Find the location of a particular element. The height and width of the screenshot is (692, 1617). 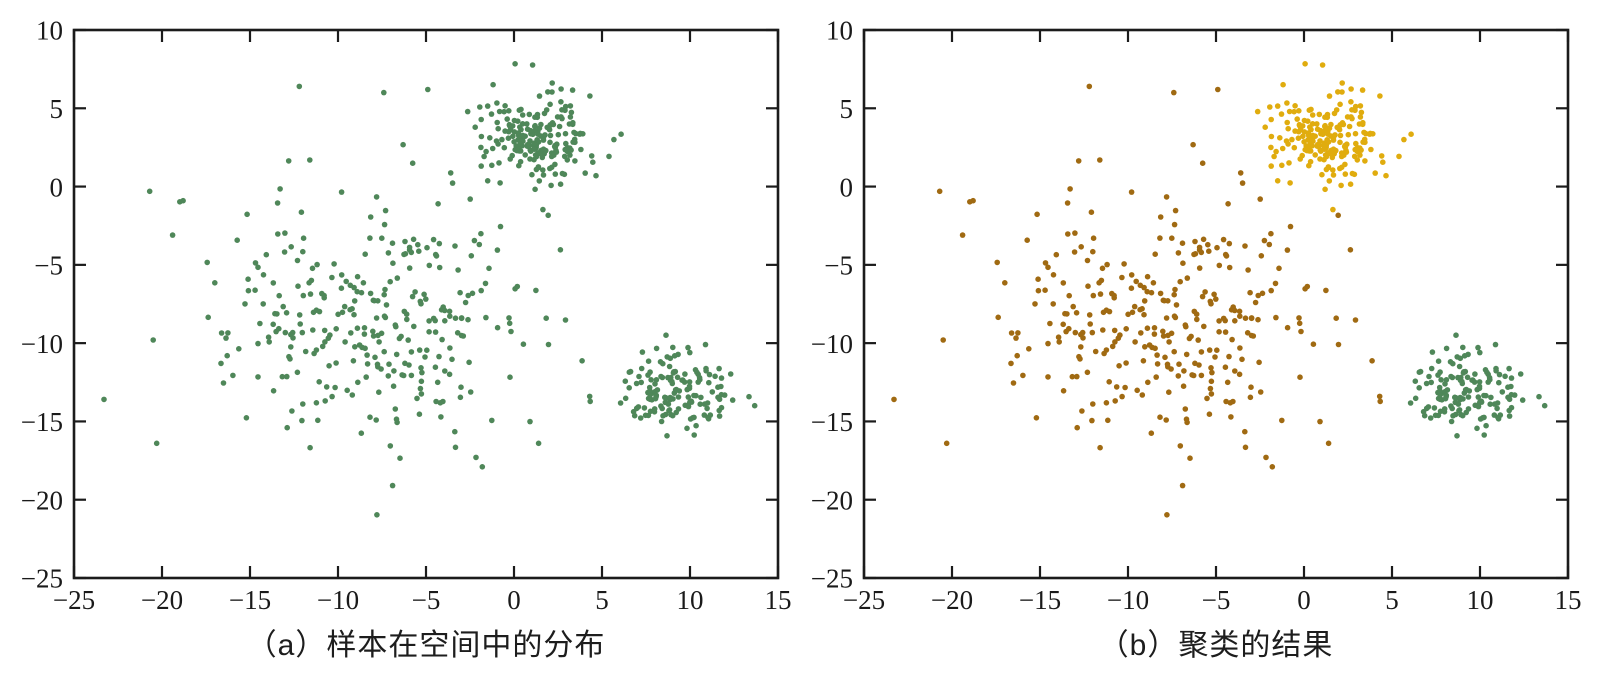

x-tick-label: −15 is located at coordinates (1040, 600).